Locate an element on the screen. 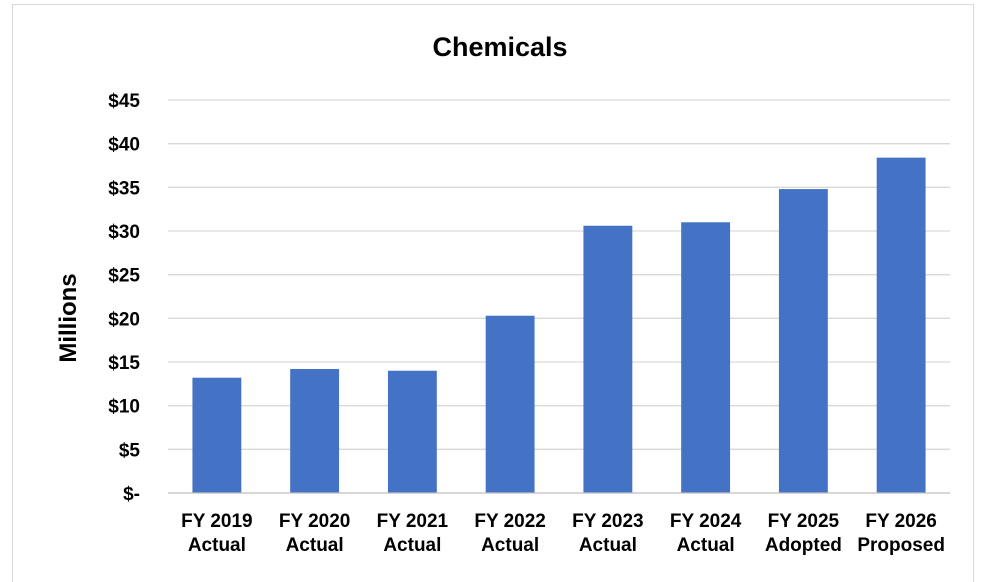  x-tick-label: FY 2026 Proposed is located at coordinates (901, 533).